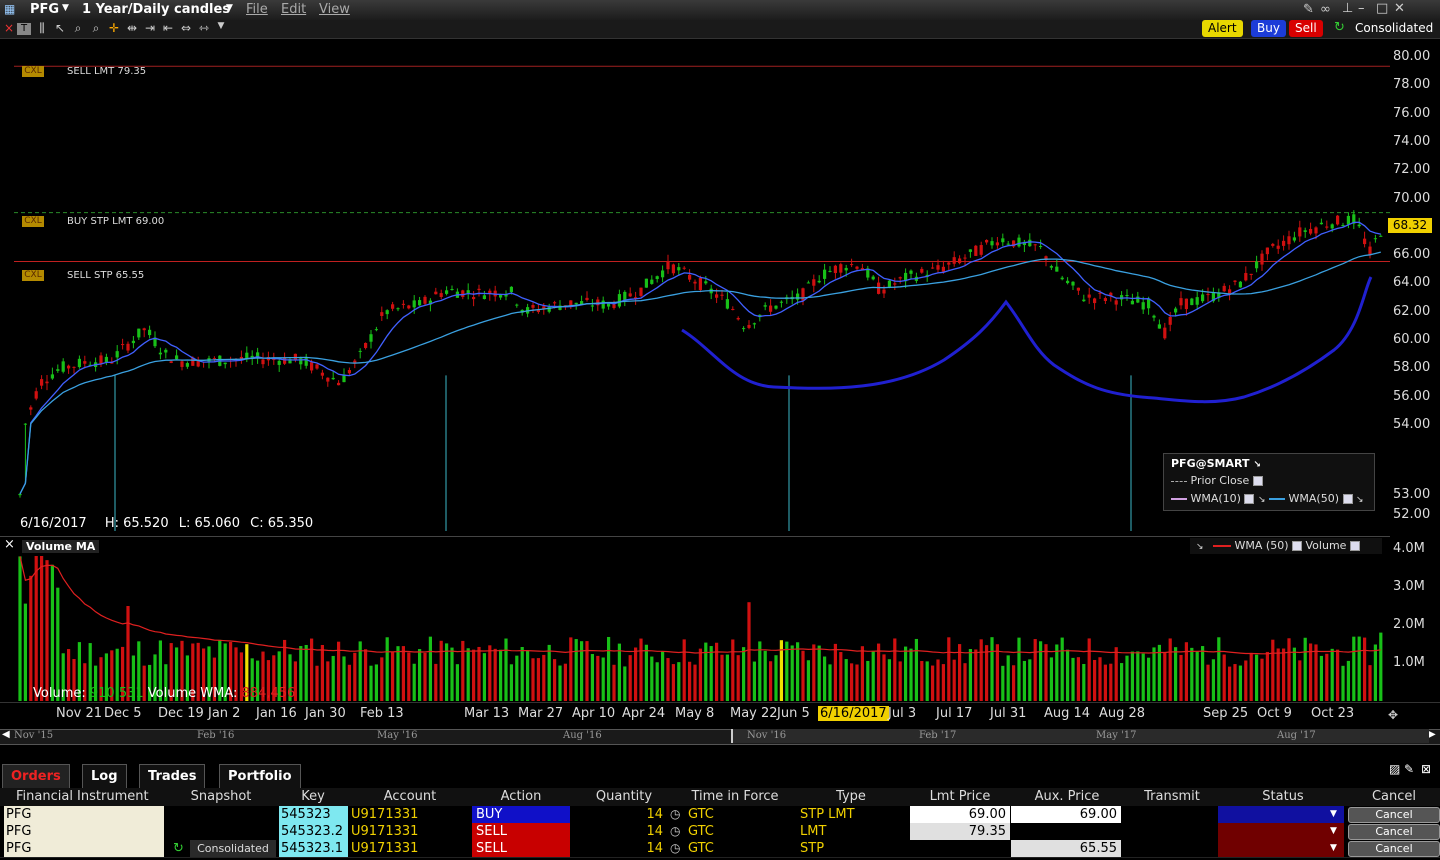  Describe the element at coordinates (313, 796) in the screenshot. I see `column-header: Key` at that location.